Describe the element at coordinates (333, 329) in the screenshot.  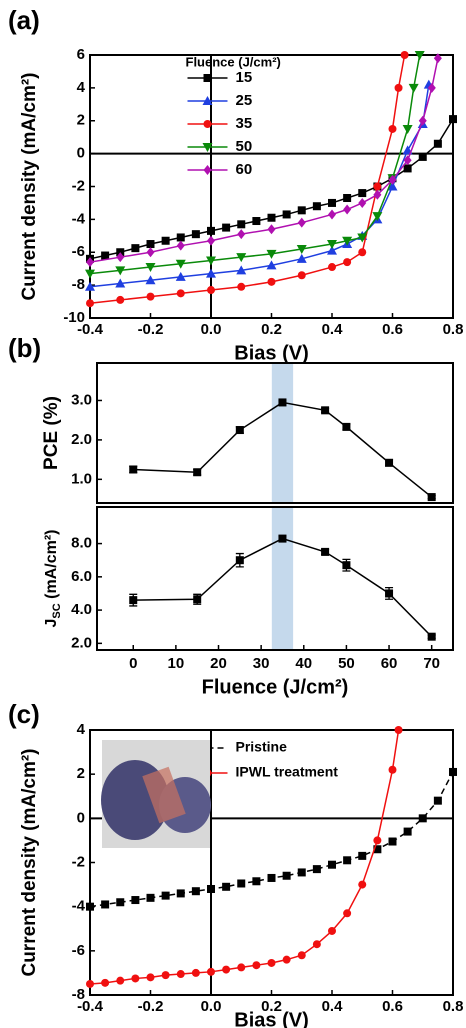
I see `x-tick-label: 0.4` at that location.